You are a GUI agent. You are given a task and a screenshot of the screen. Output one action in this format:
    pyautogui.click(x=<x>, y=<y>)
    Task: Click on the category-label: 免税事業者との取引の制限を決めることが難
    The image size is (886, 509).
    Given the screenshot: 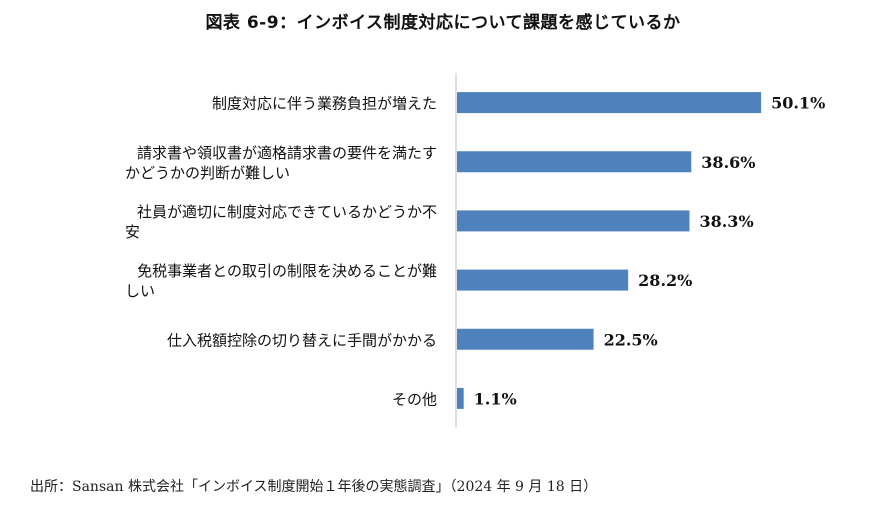 What is the action you would take?
    pyautogui.click(x=287, y=271)
    